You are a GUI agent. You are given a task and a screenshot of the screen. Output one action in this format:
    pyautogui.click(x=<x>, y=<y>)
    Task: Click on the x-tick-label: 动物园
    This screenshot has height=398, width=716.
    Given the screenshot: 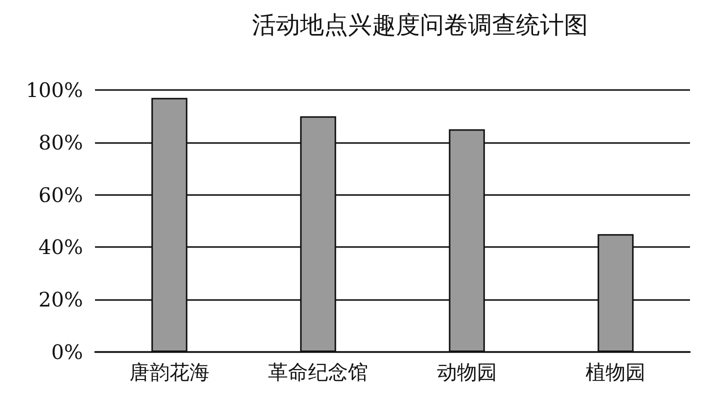 What is the action you would take?
    pyautogui.click(x=466, y=372)
    